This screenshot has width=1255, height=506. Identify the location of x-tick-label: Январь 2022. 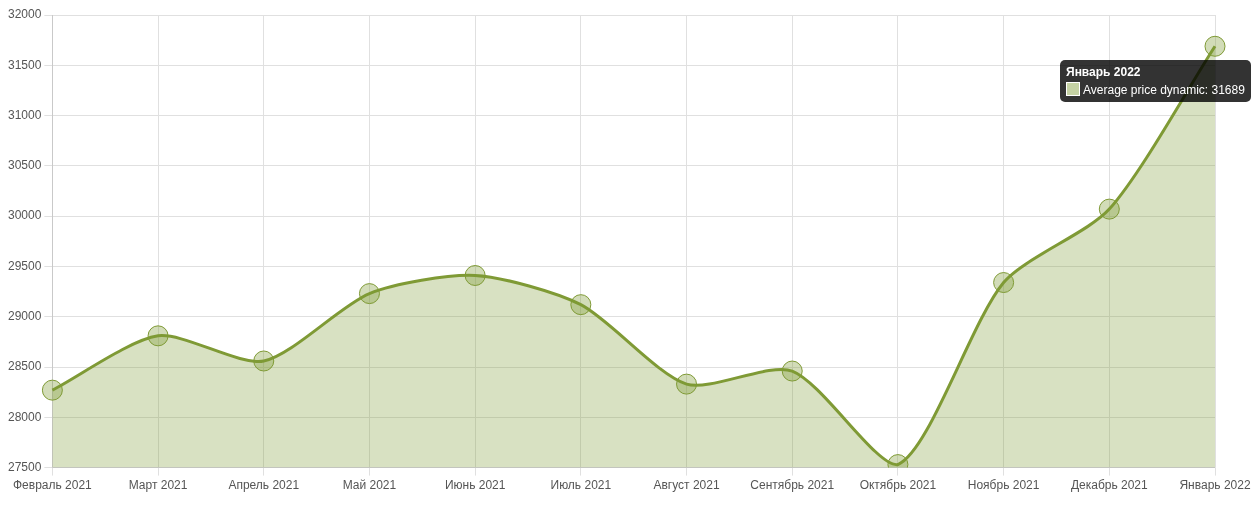
(1215, 485).